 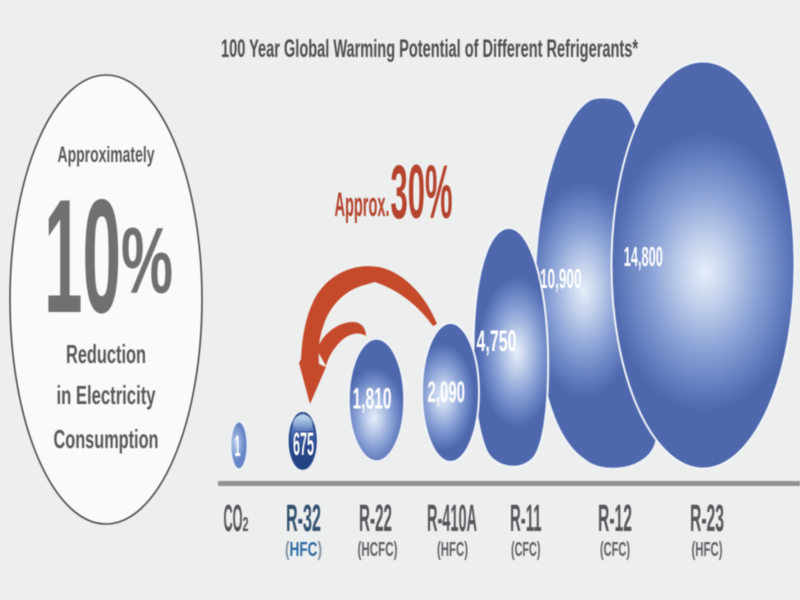 I want to click on svg-text: Reduction, so click(x=106, y=354).